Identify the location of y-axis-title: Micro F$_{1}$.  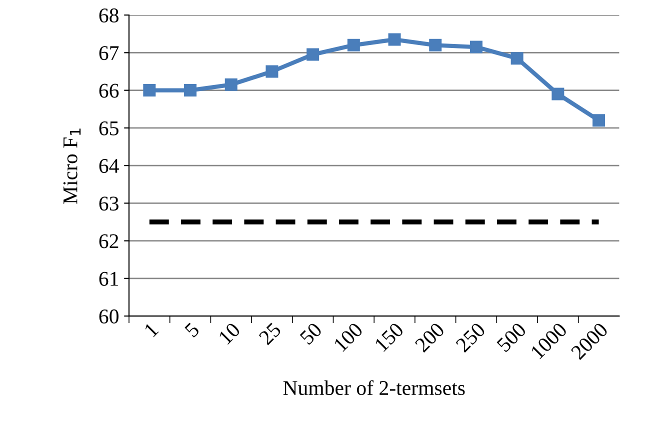
(72, 166).